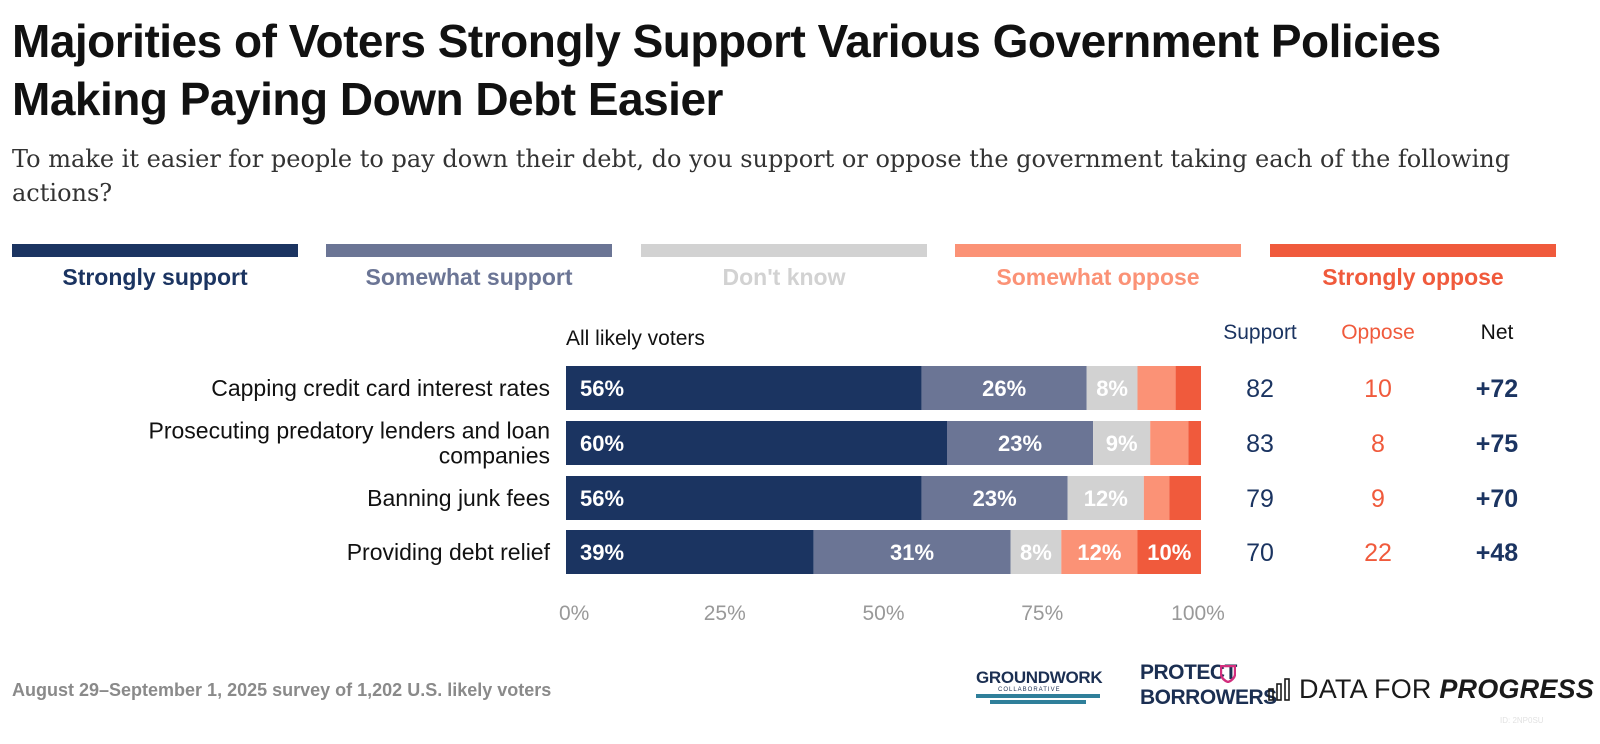  I want to click on oppose-value: 10, so click(1378, 389).